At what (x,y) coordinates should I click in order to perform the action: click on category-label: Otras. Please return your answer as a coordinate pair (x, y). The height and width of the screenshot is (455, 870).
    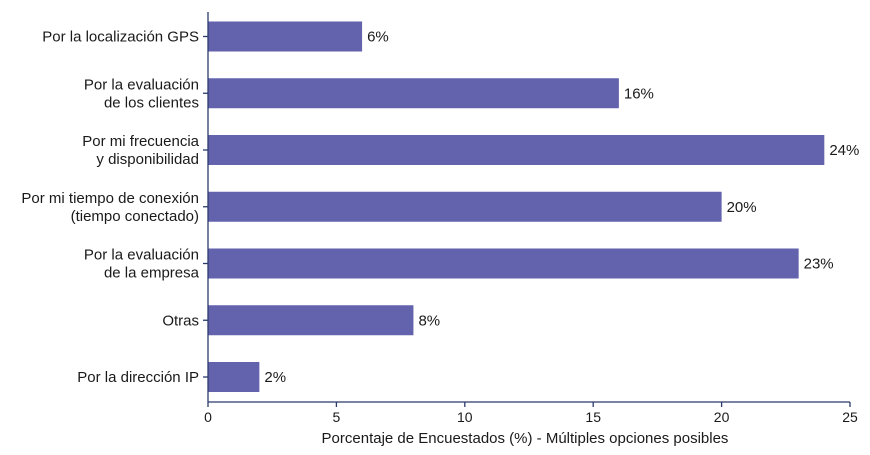
    Looking at the image, I should click on (180, 320).